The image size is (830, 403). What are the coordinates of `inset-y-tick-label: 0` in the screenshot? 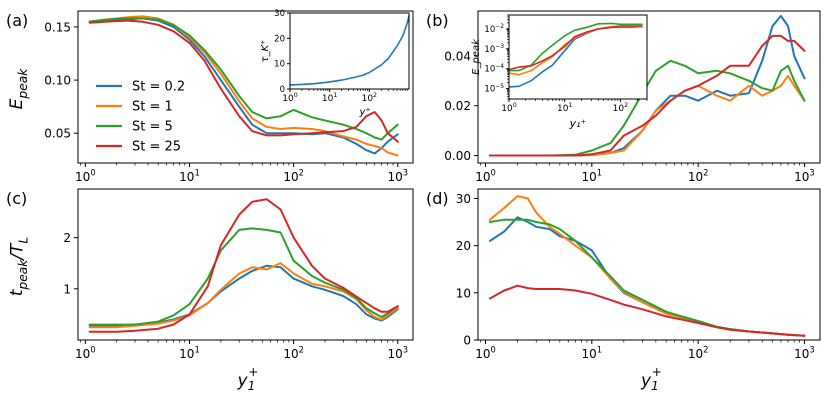 It's located at (282, 90).